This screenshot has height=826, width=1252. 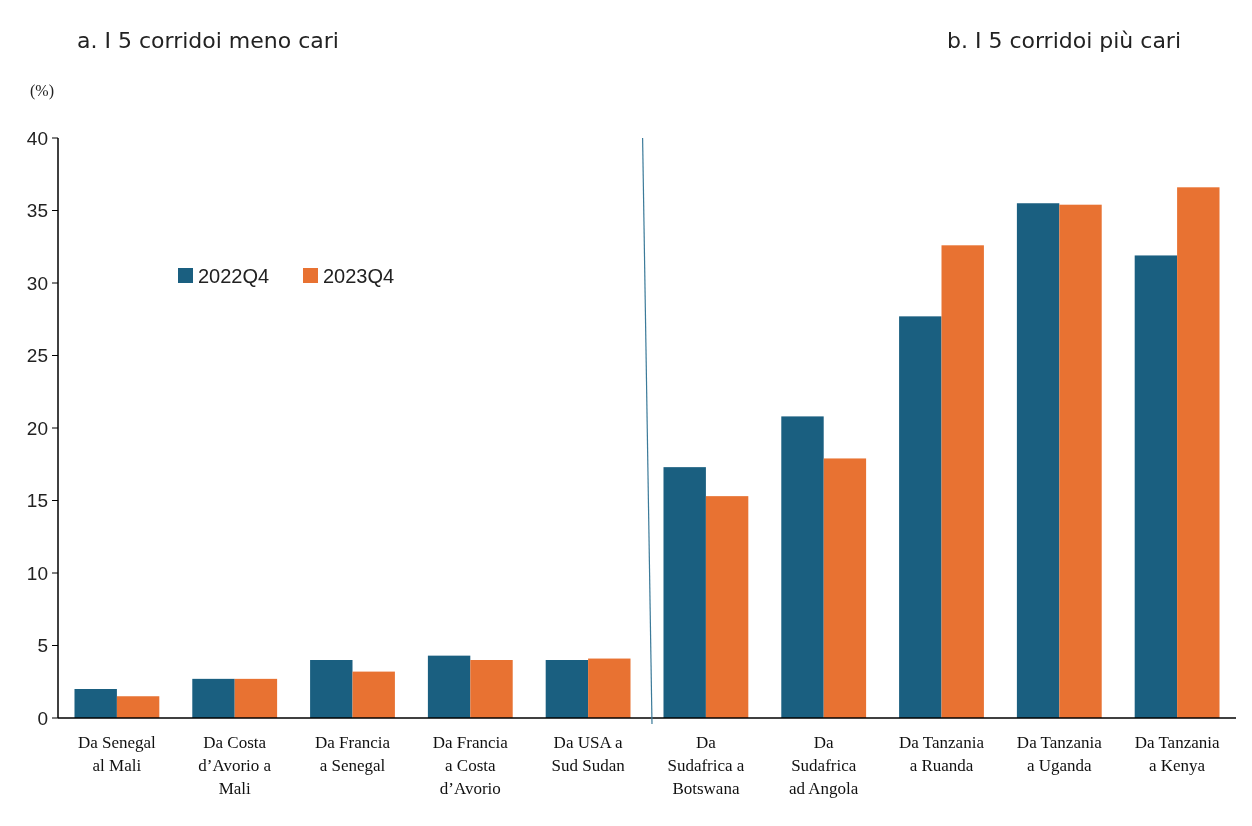 What do you see at coordinates (37, 428) in the screenshot?
I see `y-tick-label: 20` at bounding box center [37, 428].